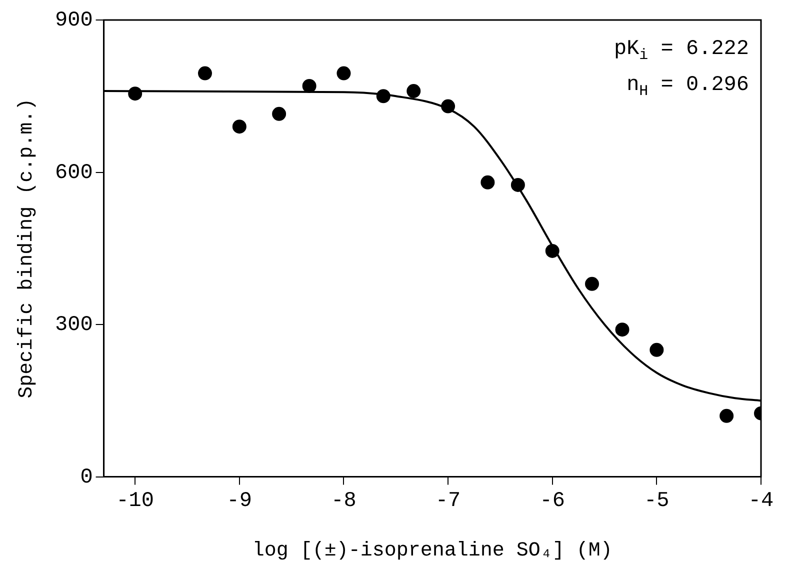 Image resolution: width=791 pixels, height=576 pixels. I want to click on x-tick-label: -10, so click(135, 501).